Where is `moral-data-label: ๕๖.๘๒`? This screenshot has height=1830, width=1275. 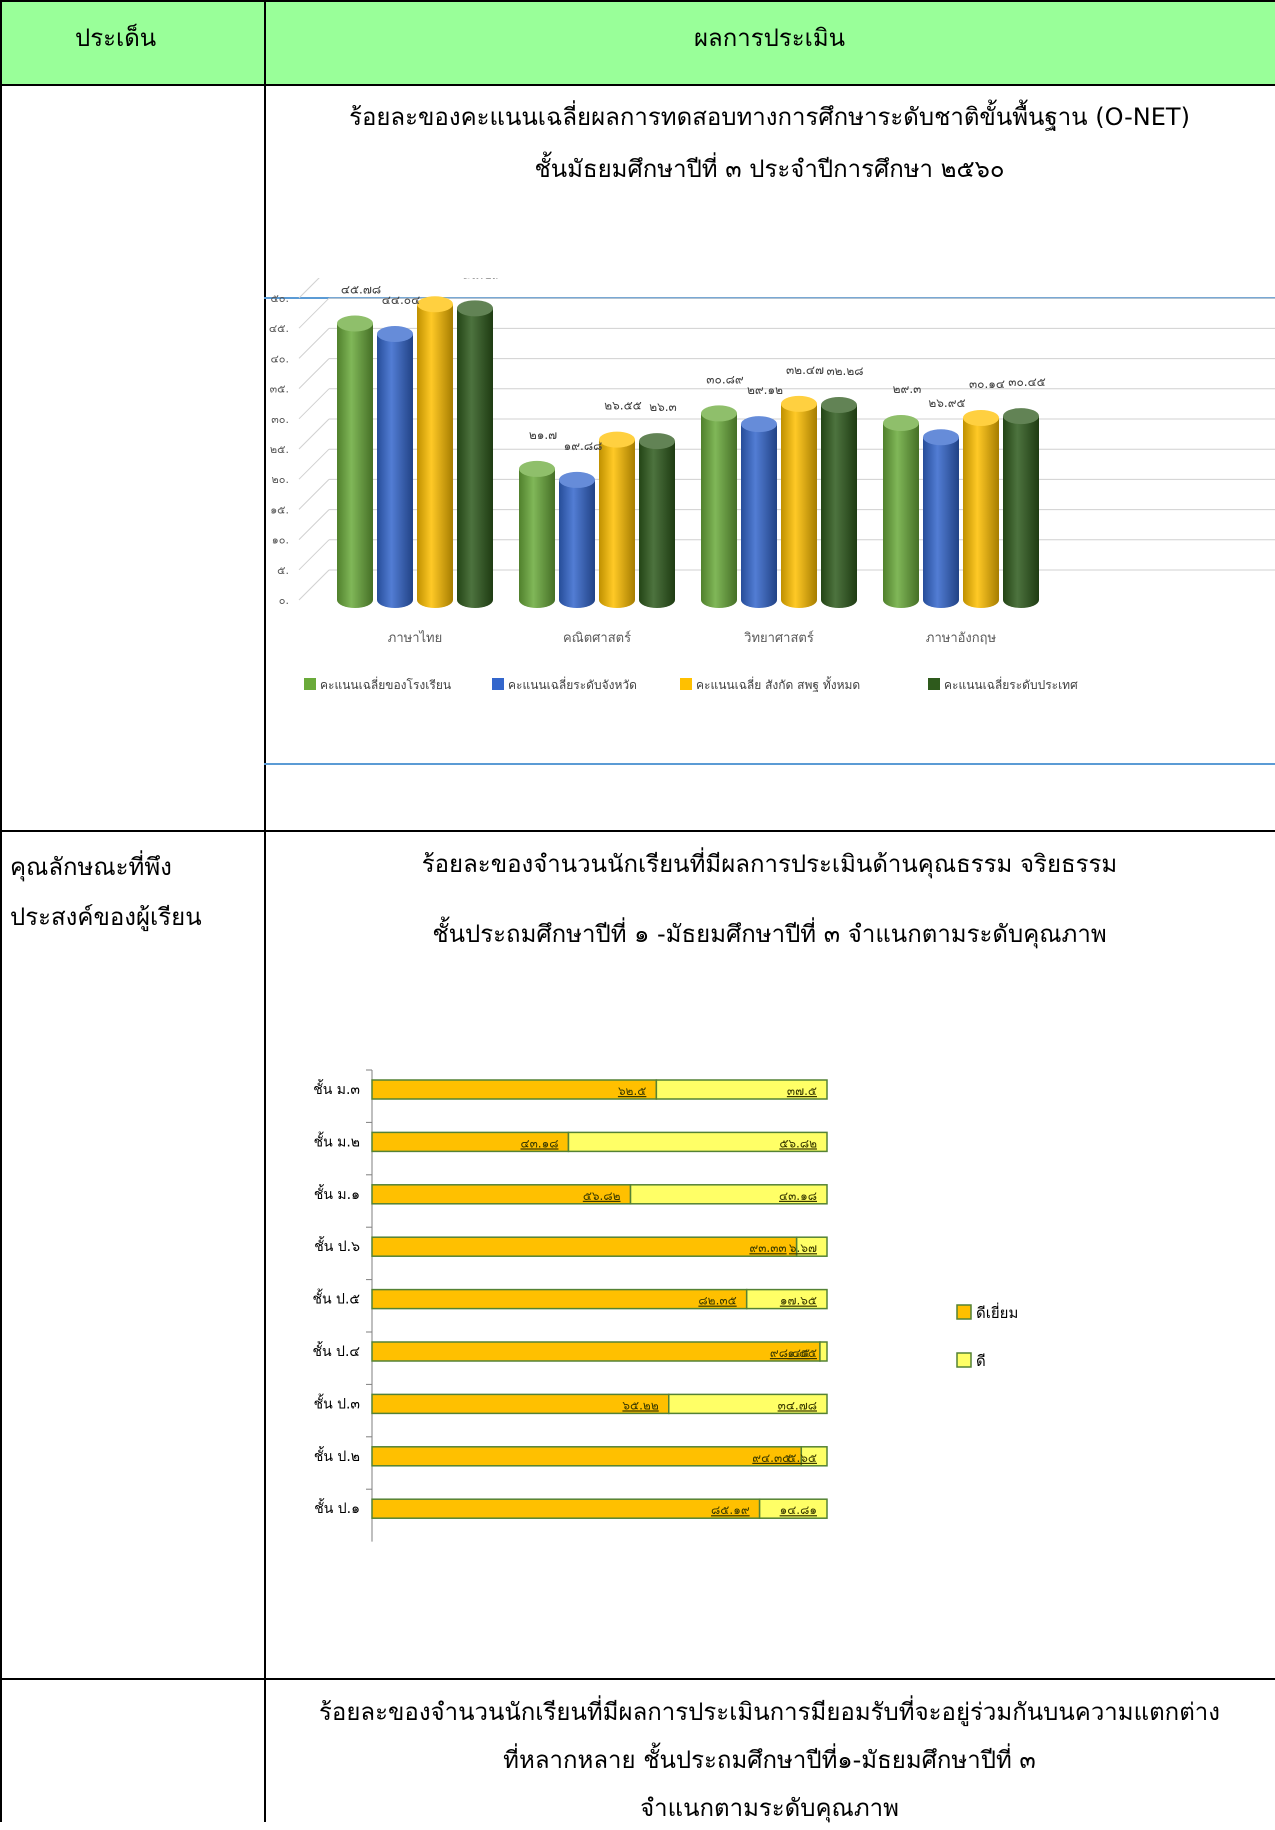 moral-data-label: ๕๖.๘๒ is located at coordinates (798, 1143).